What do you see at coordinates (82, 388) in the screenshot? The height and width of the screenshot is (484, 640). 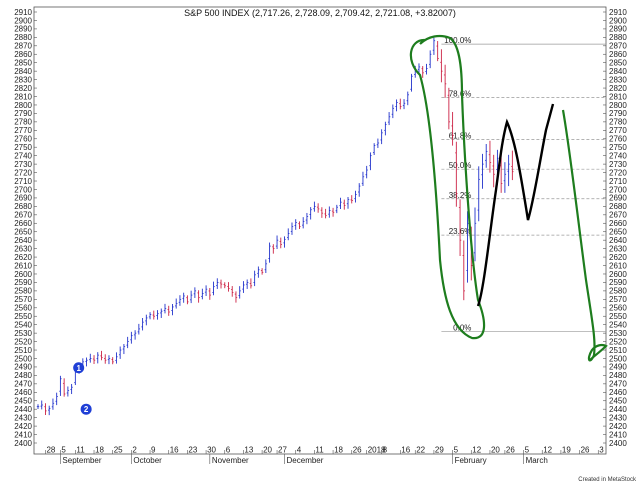 I see `point-markers: 12` at bounding box center [82, 388].